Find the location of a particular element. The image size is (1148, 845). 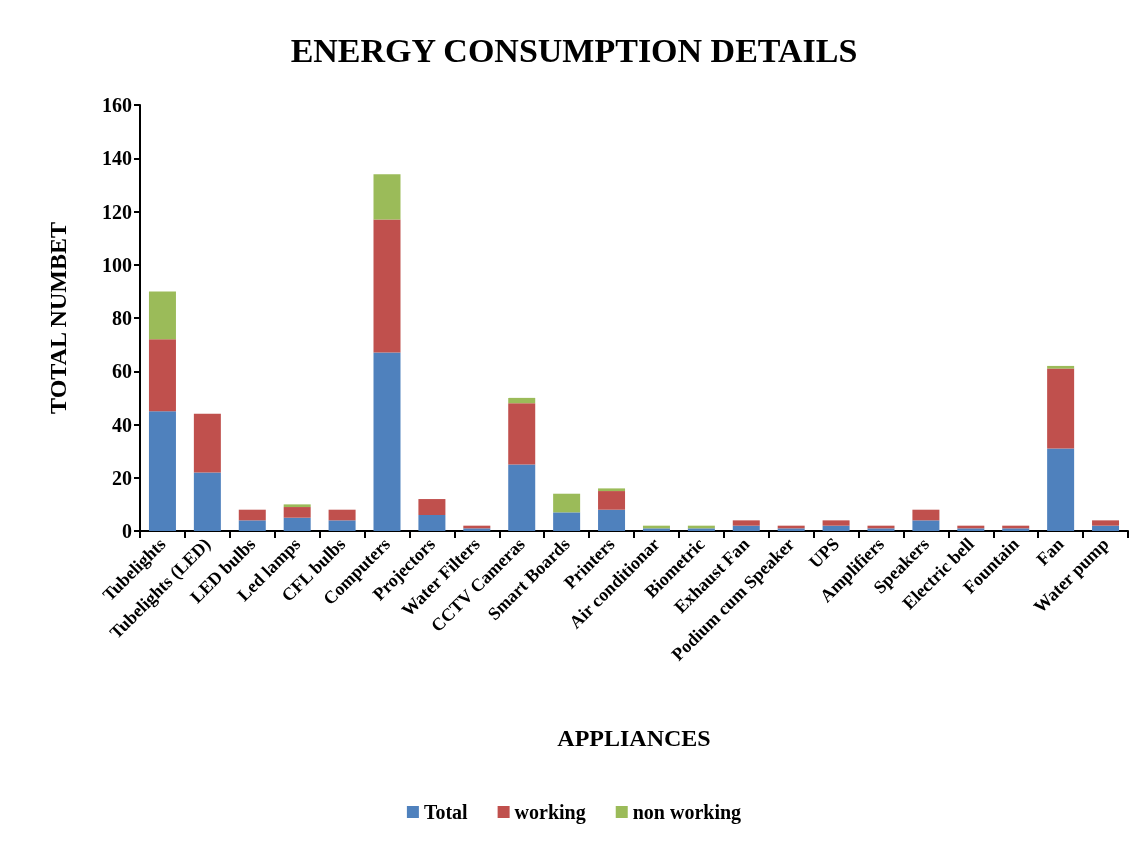

legend-label: non working is located at coordinates (687, 812).